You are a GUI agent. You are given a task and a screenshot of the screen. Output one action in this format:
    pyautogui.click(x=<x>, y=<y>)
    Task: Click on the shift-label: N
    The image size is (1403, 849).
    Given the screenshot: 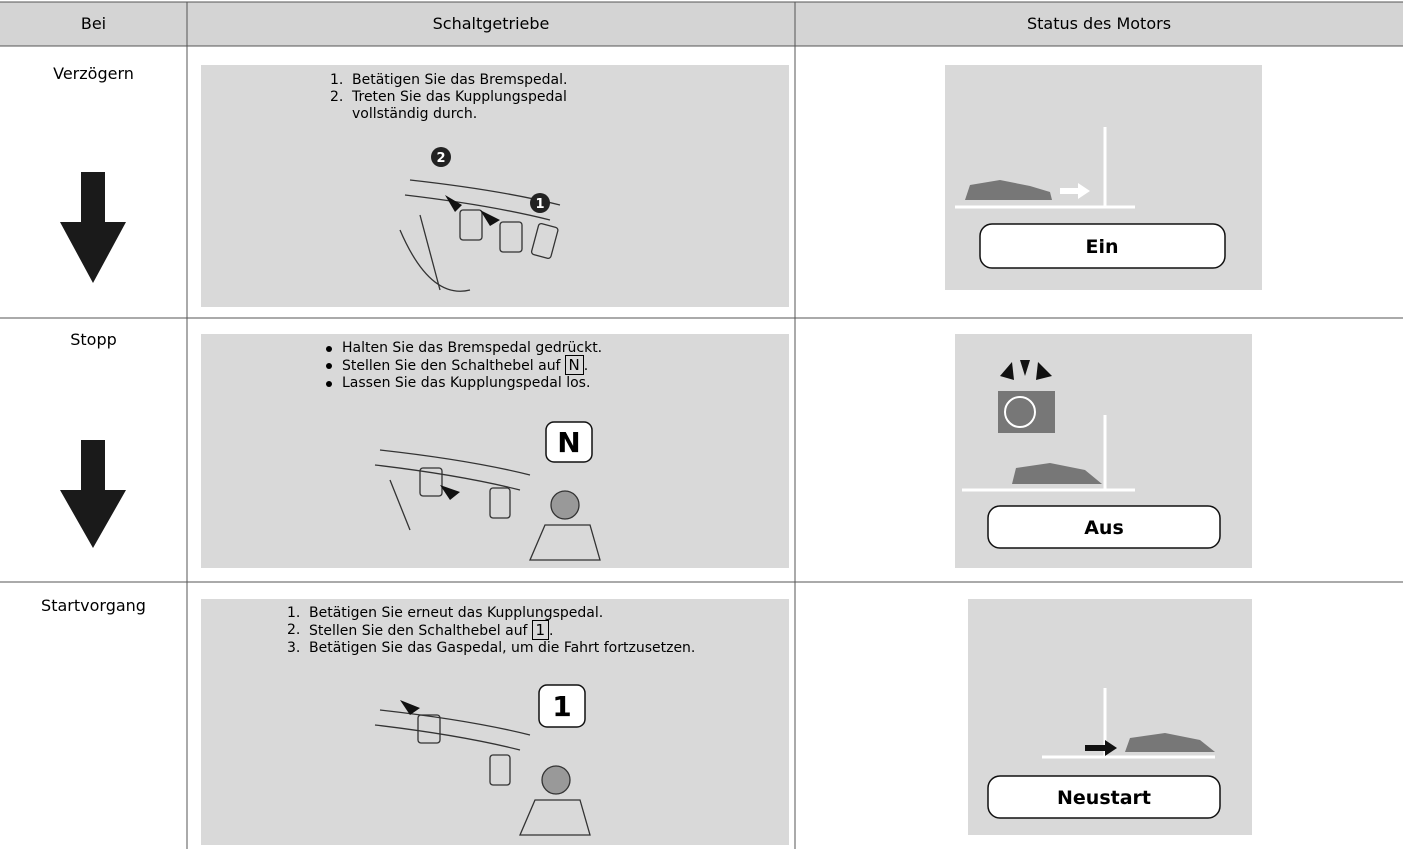 What is the action you would take?
    pyautogui.click(x=568, y=442)
    